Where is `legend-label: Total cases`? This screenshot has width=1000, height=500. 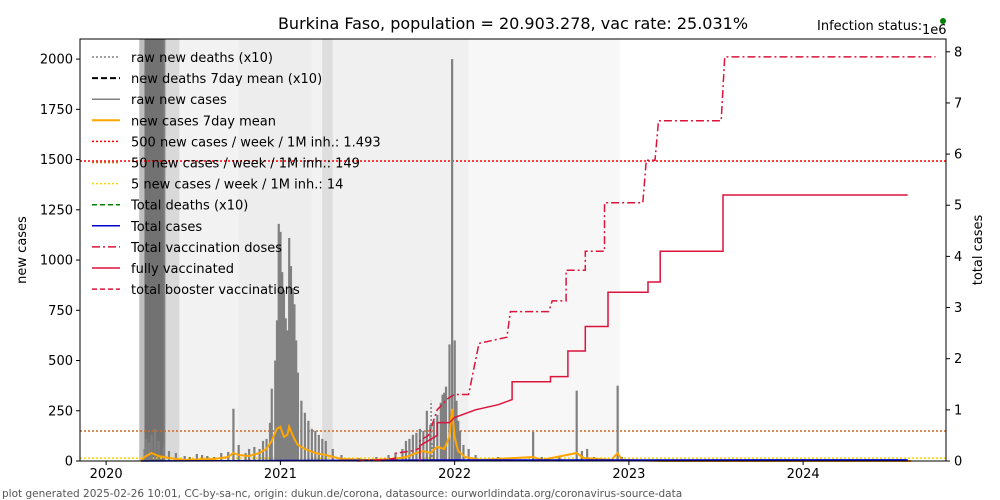 legend-label: Total cases is located at coordinates (166, 227).